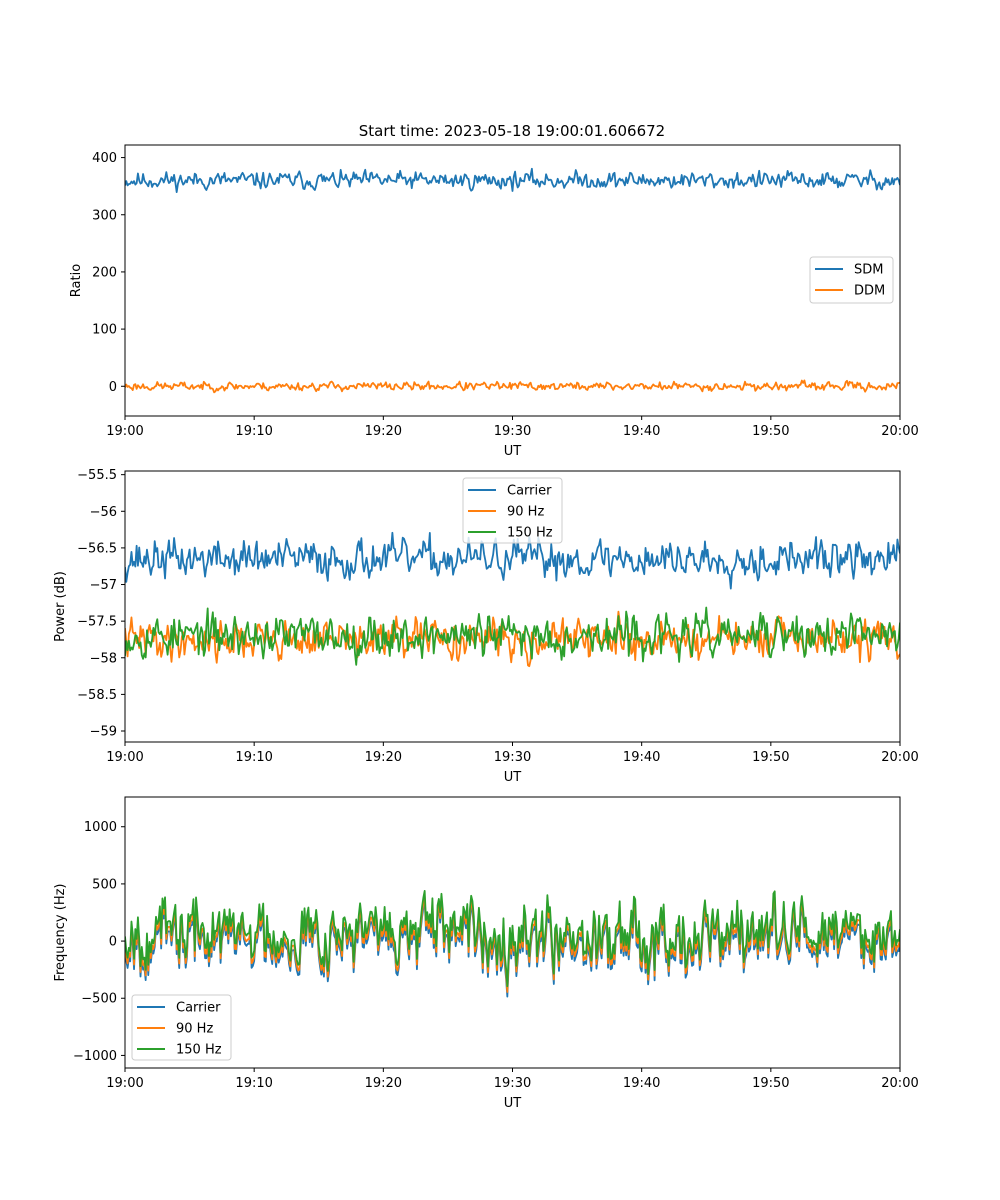  I want to click on legend-label-sdm: SDM, so click(868, 270).